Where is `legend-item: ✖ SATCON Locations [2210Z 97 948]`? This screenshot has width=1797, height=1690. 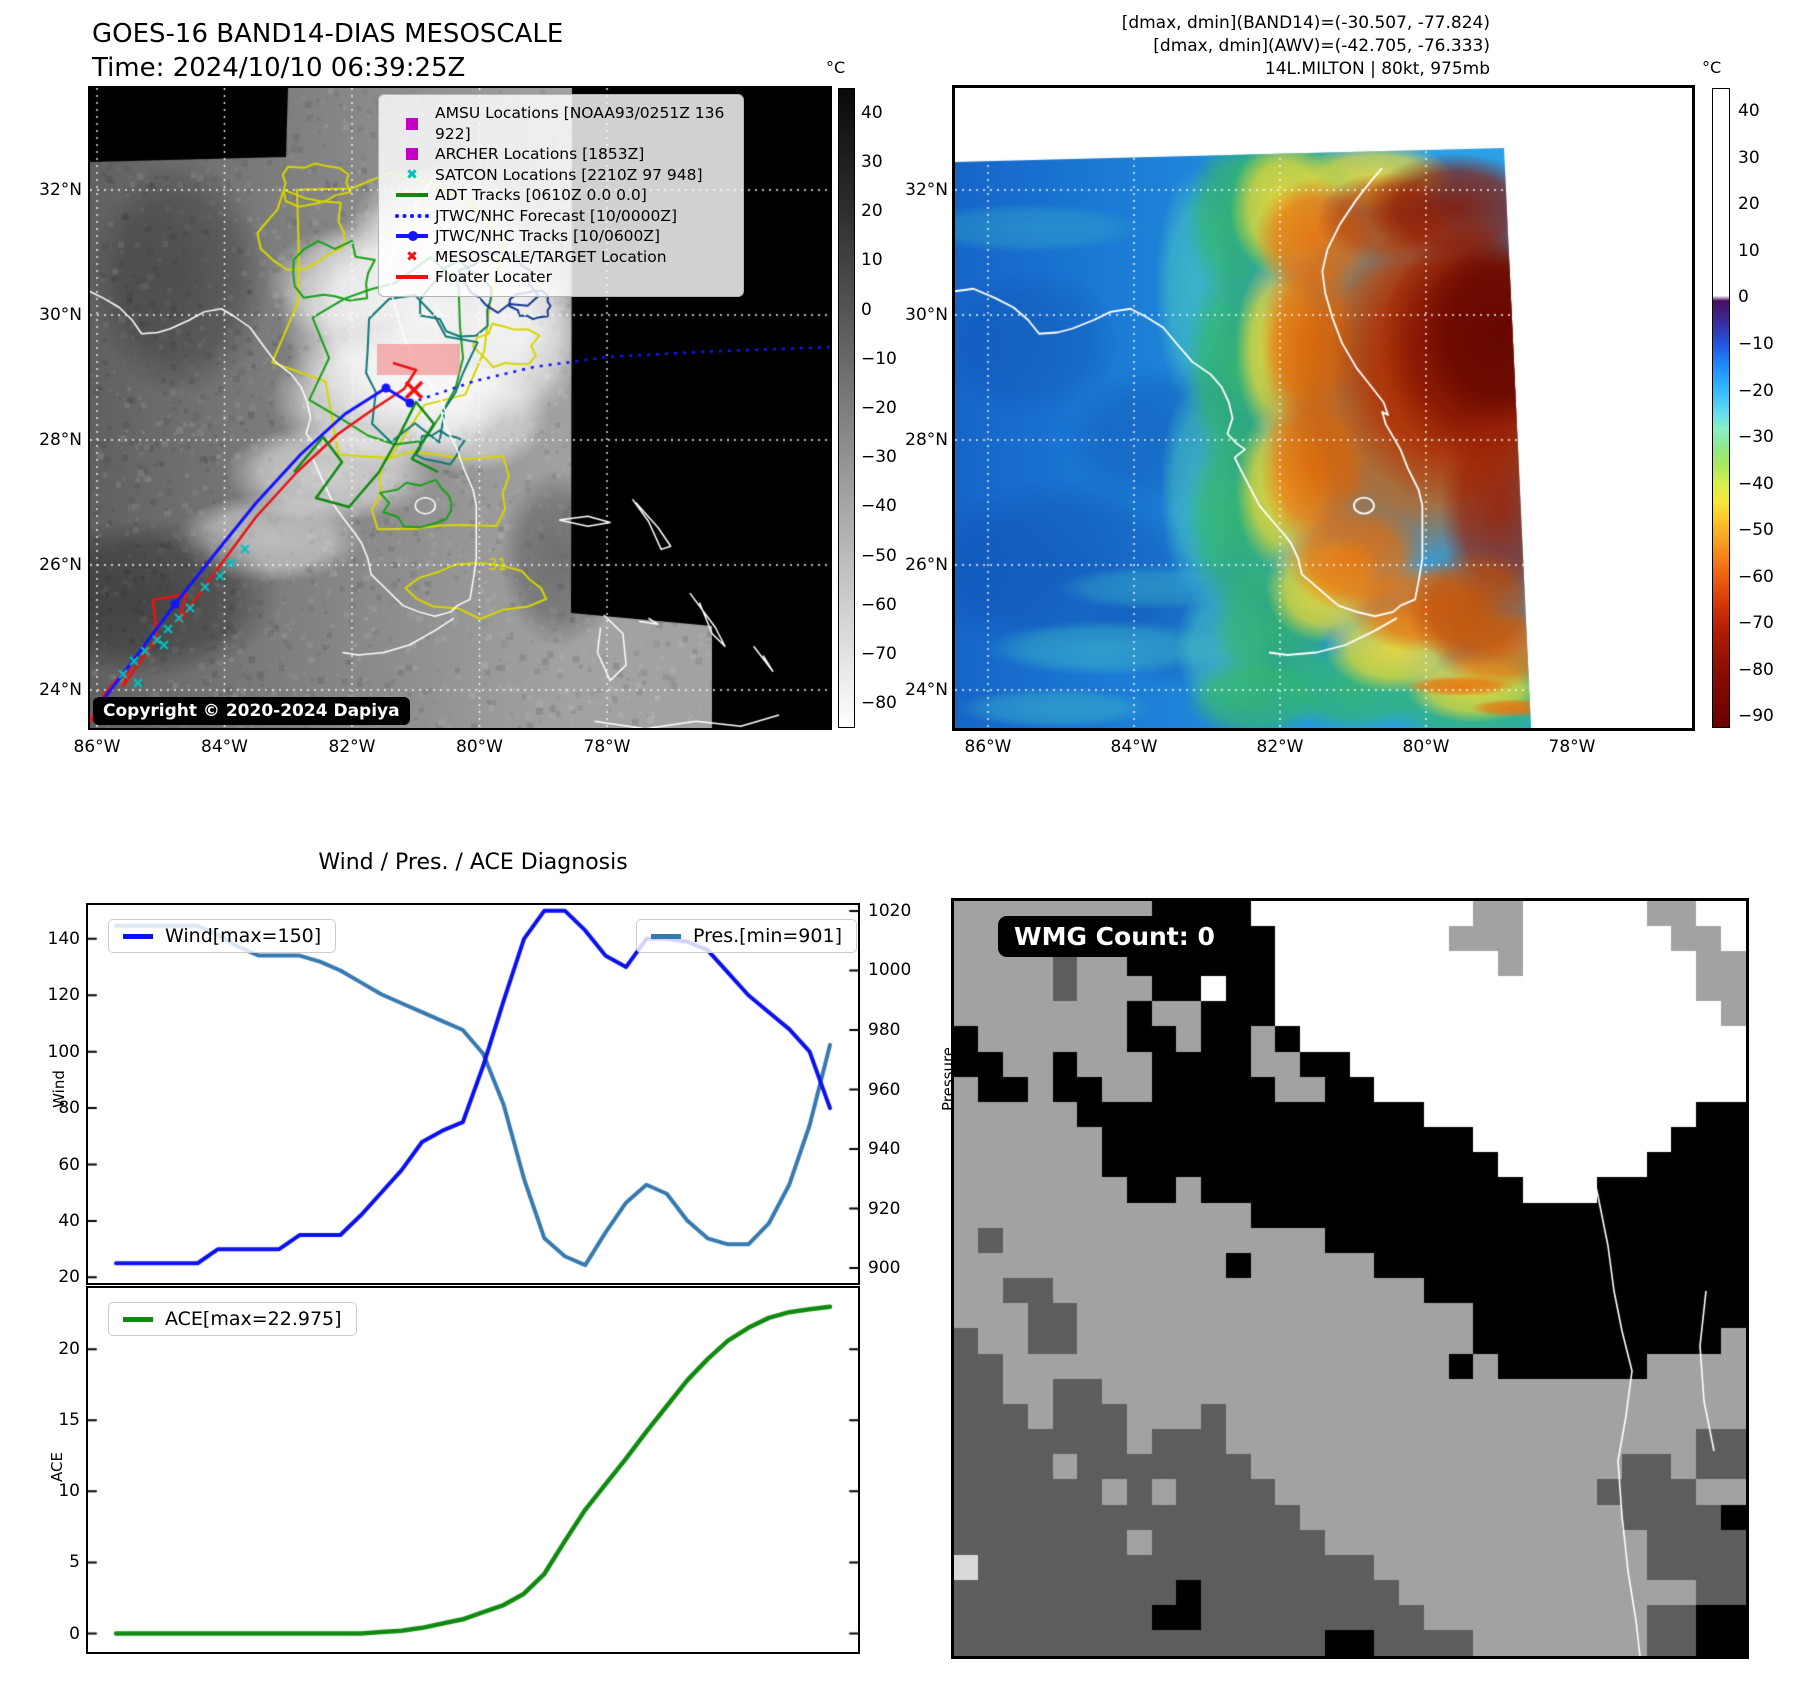
legend-item: ✖ SATCON Locations [2210Z 97 948] is located at coordinates (560, 175).